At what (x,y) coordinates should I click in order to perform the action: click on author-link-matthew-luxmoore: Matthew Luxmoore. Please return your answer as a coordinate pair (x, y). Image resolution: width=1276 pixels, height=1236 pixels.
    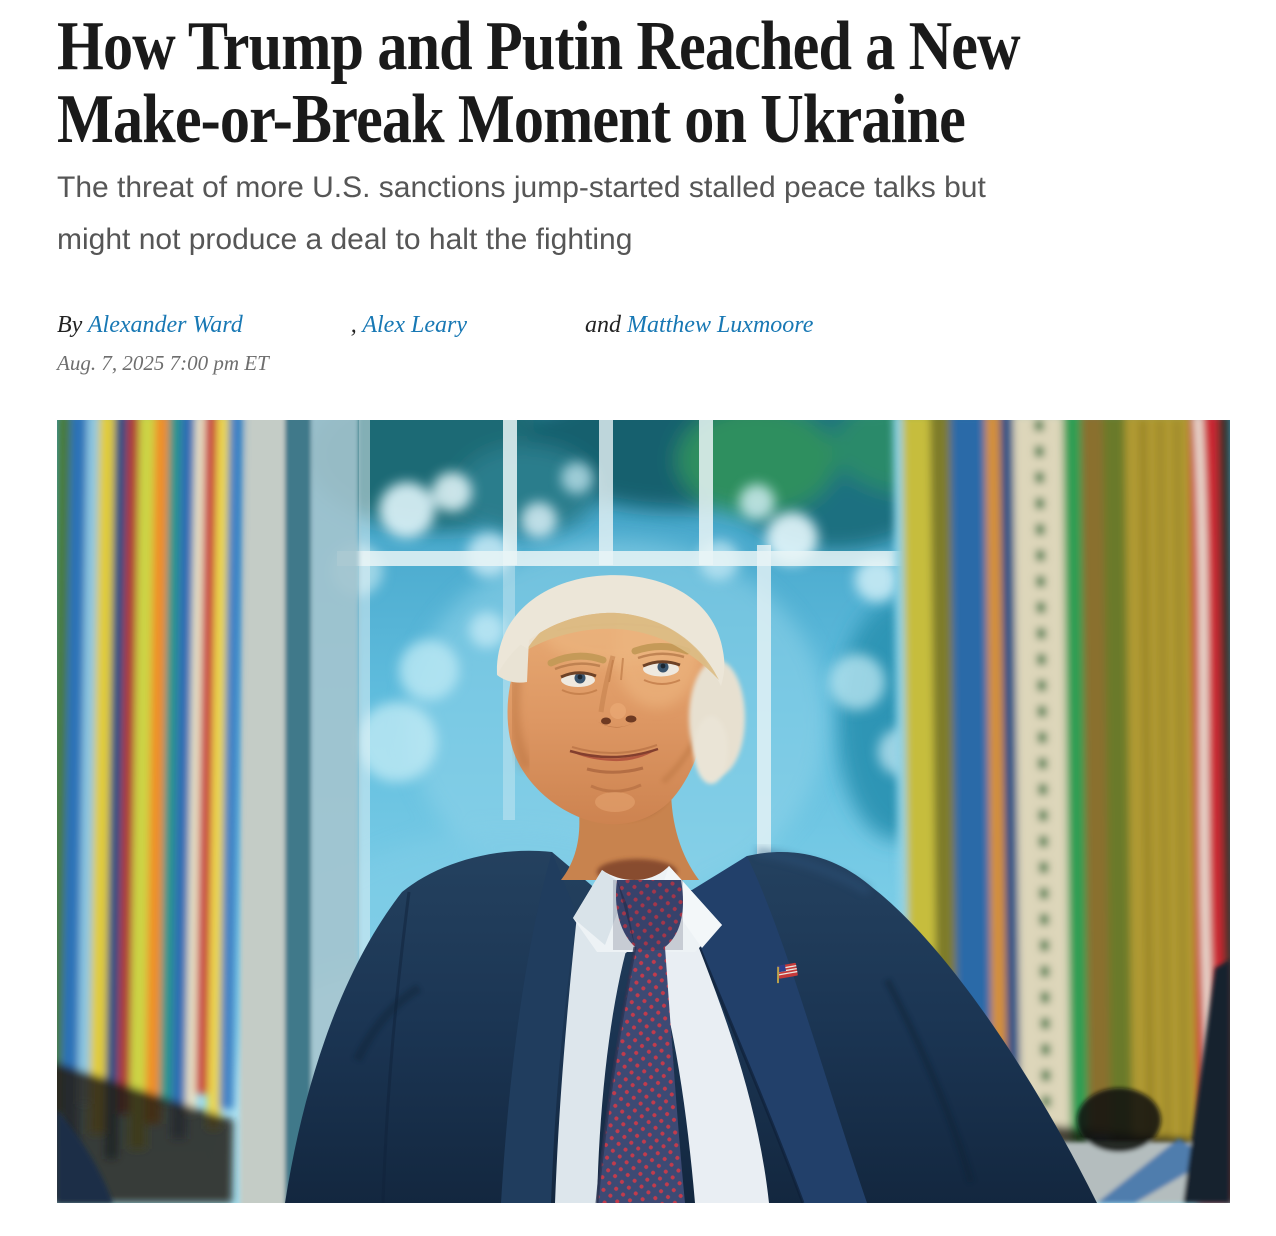
    Looking at the image, I should click on (720, 325).